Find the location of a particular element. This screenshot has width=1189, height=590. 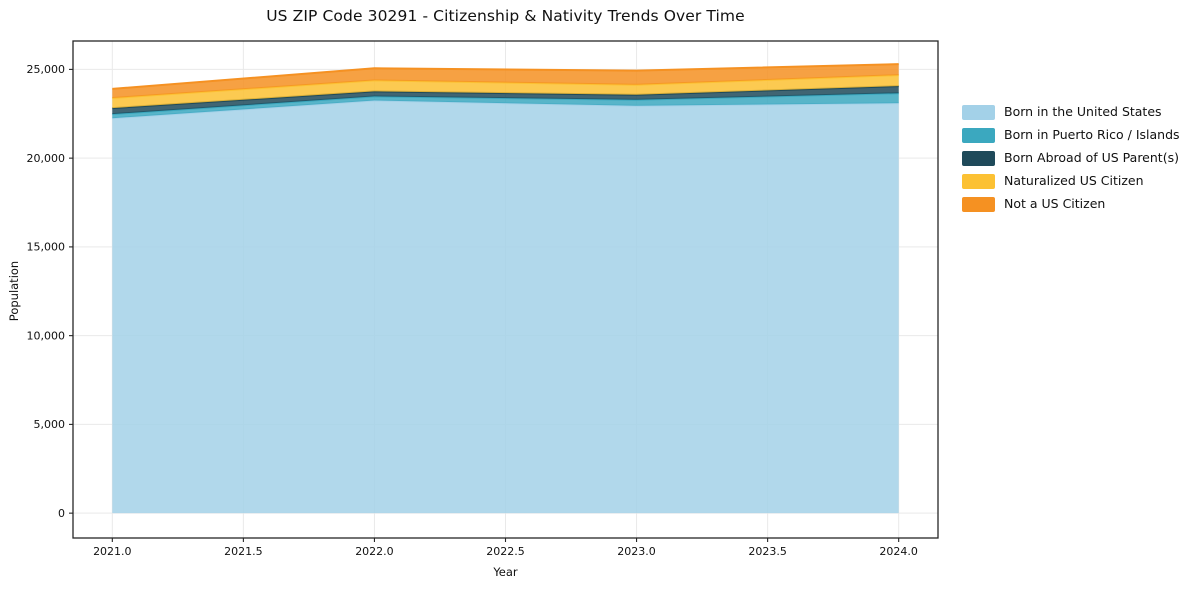

legend-item-not-citizen: Not a US Citizen is located at coordinates (1071, 204).